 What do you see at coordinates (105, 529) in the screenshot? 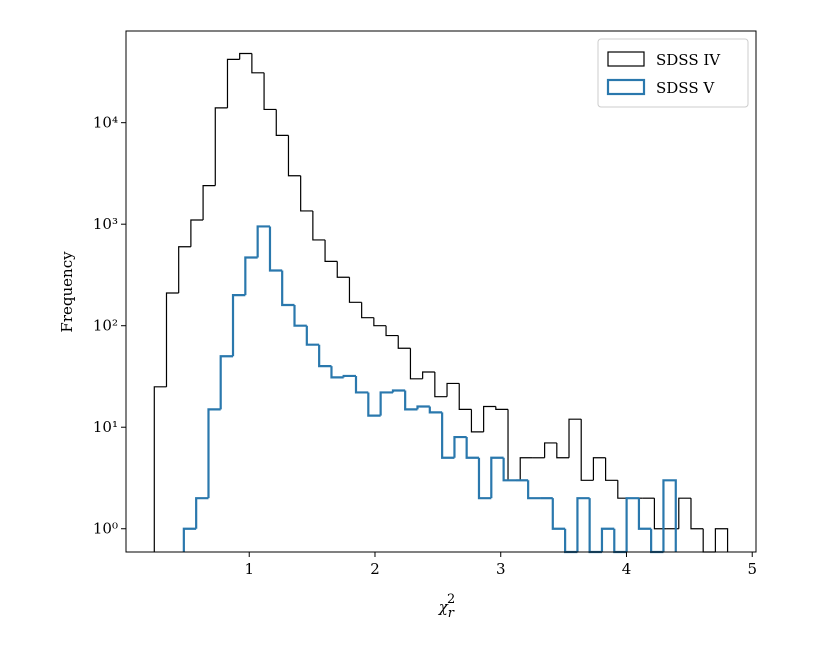
I see `y-tick-label: 10⁰` at bounding box center [105, 529].